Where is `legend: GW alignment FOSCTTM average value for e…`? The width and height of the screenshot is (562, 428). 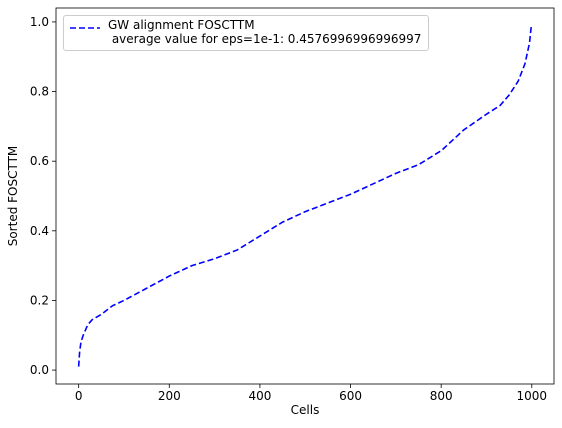
legend: GW alignment FOSCTTM average value for e… is located at coordinates (246, 33).